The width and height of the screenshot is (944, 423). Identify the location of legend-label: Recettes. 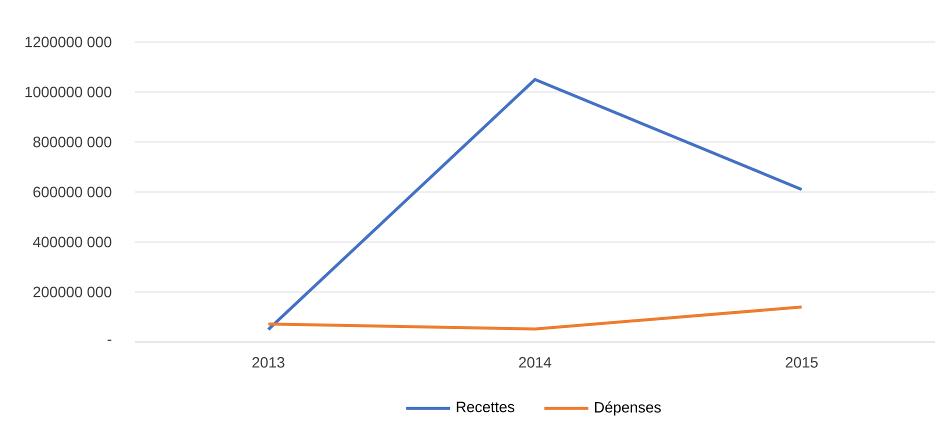
(485, 407).